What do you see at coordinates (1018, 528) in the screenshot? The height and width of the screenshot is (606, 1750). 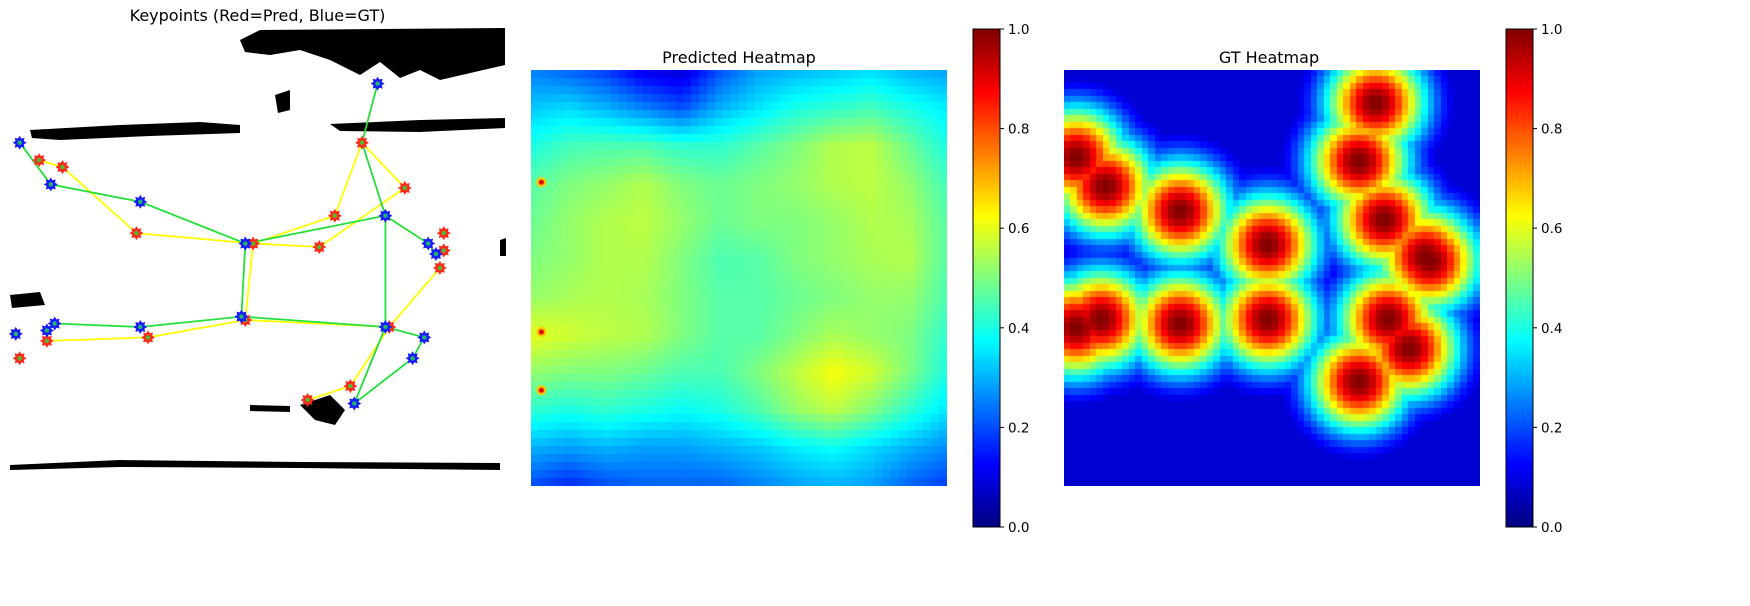 I see `pred-colorbar-tick-label: 0.0` at bounding box center [1018, 528].